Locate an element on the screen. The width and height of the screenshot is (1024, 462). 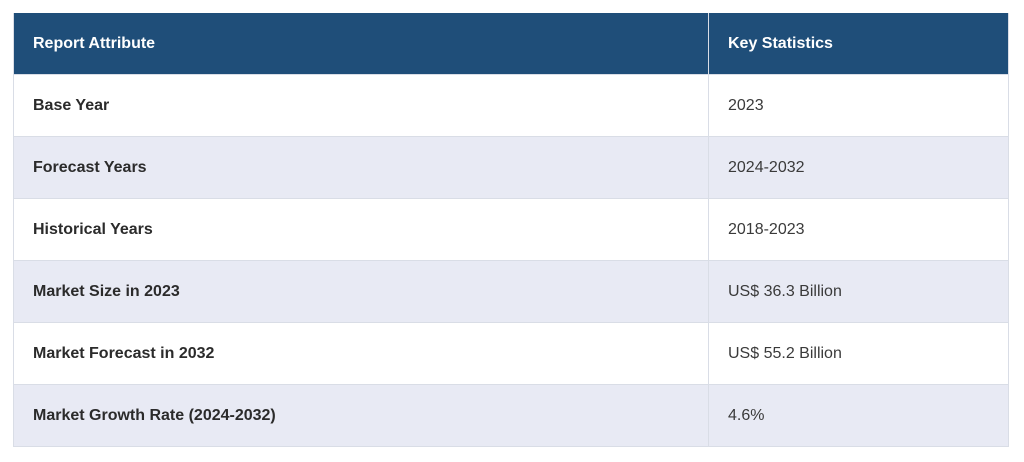
row-attribute-market-size: Market Size in 2023 is located at coordinates (361, 291).